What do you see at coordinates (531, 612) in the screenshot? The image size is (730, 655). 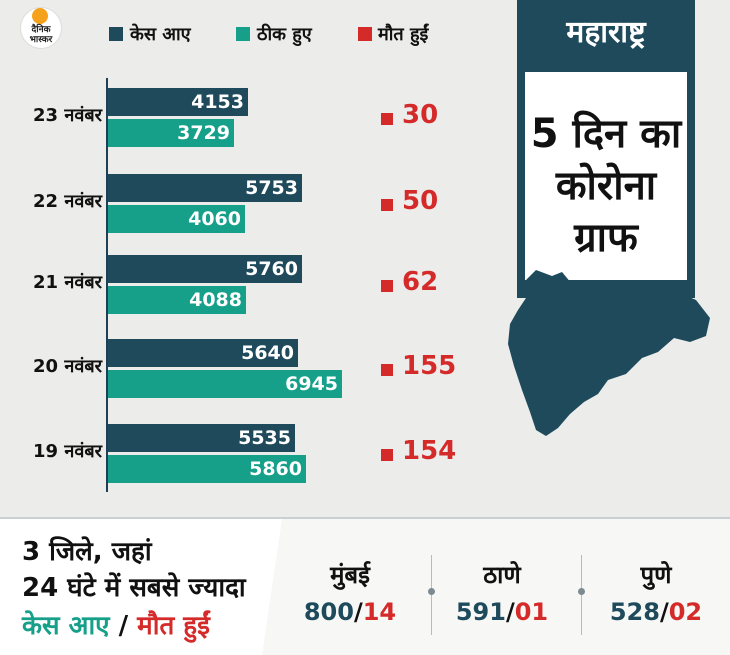 I see `city-deaths: 01` at bounding box center [531, 612].